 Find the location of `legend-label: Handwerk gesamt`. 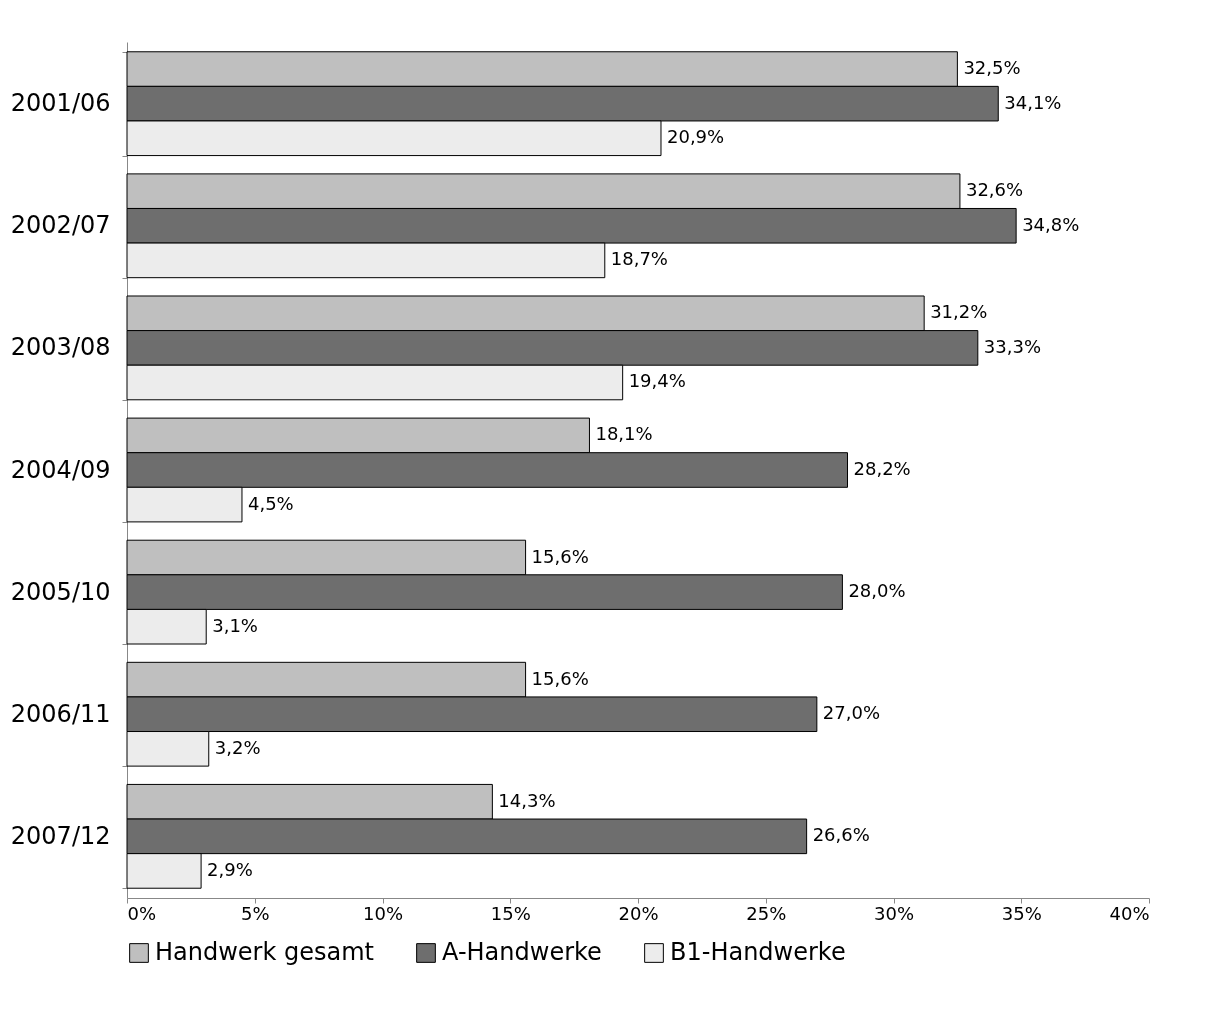

legend-label: Handwerk gesamt is located at coordinates (264, 952).